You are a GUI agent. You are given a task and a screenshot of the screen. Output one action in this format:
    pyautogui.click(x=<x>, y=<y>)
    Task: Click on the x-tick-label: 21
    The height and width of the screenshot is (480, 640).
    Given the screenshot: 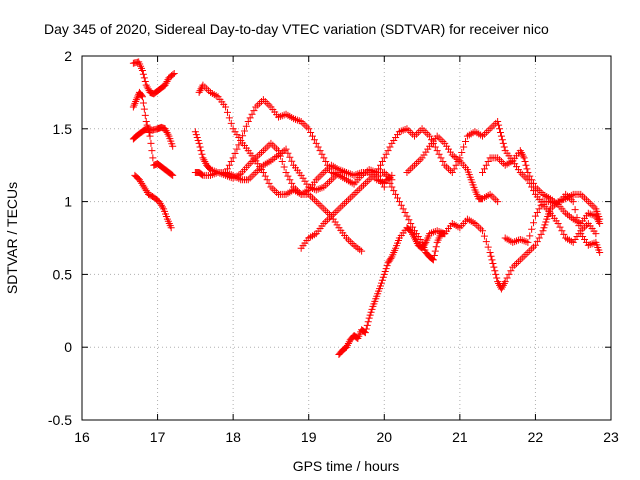 What is the action you would take?
    pyautogui.click(x=460, y=437)
    